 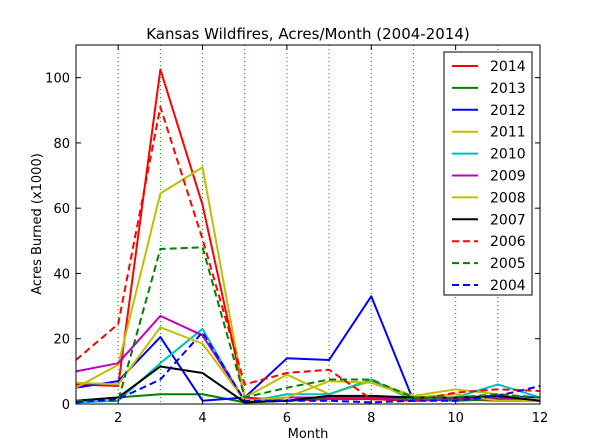 What do you see at coordinates (508, 286) in the screenshot?
I see `legend-label-2004: 2004` at bounding box center [508, 286].